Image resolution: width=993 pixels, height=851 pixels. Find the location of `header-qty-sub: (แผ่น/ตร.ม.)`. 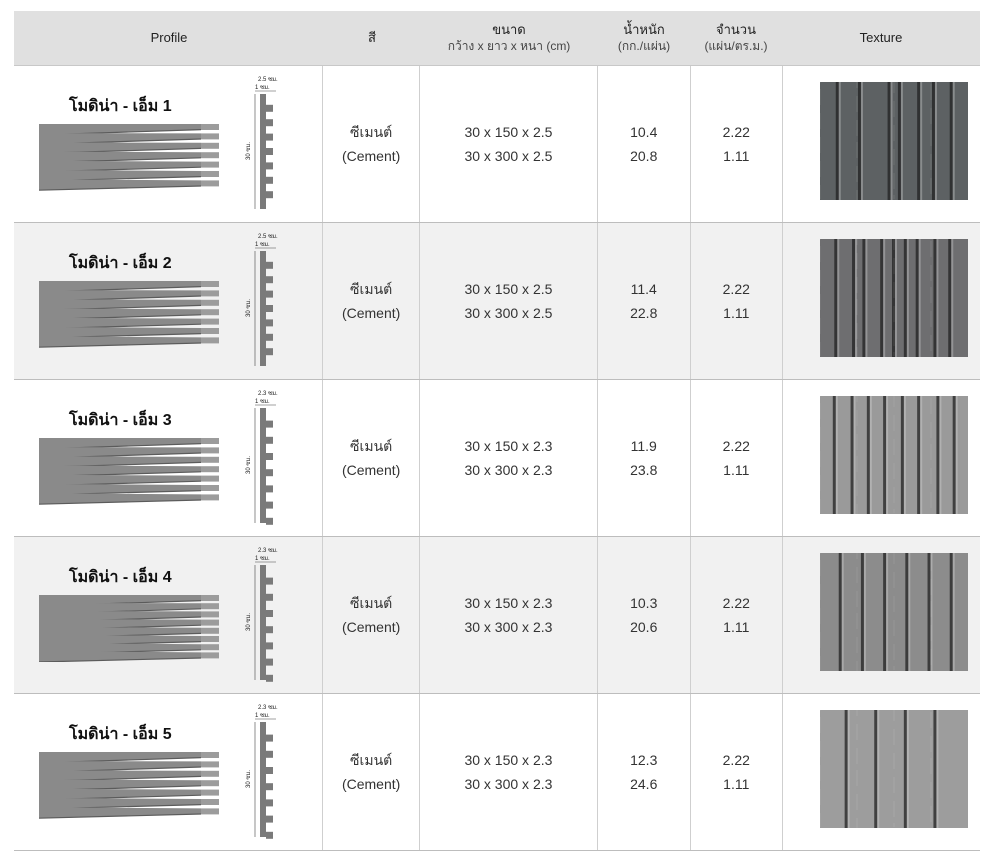

header-qty-sub: (แผ่น/ตร.ม.) is located at coordinates (736, 46).